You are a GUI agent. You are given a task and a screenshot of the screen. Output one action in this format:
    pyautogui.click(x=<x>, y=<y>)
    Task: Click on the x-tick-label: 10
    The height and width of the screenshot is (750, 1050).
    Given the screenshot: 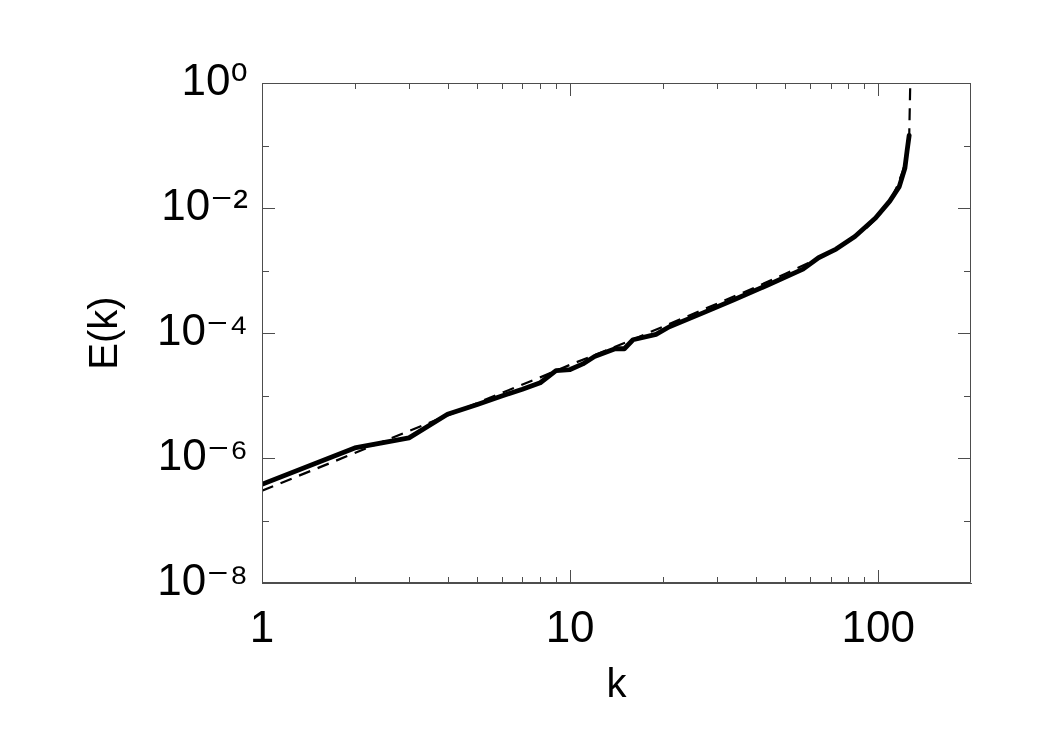 What is the action you would take?
    pyautogui.click(x=570, y=626)
    